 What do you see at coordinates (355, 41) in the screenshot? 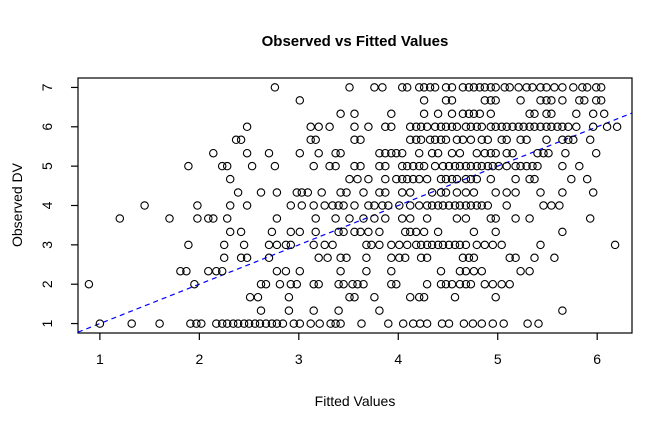
I see `chart-title: Observed vs Fitted Values` at bounding box center [355, 41].